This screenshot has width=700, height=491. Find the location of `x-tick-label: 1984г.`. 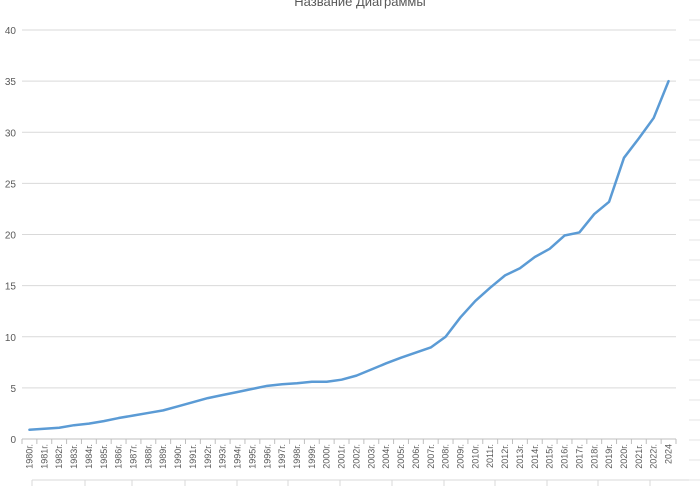

x-tick-label: 1984г. is located at coordinates (89, 456).